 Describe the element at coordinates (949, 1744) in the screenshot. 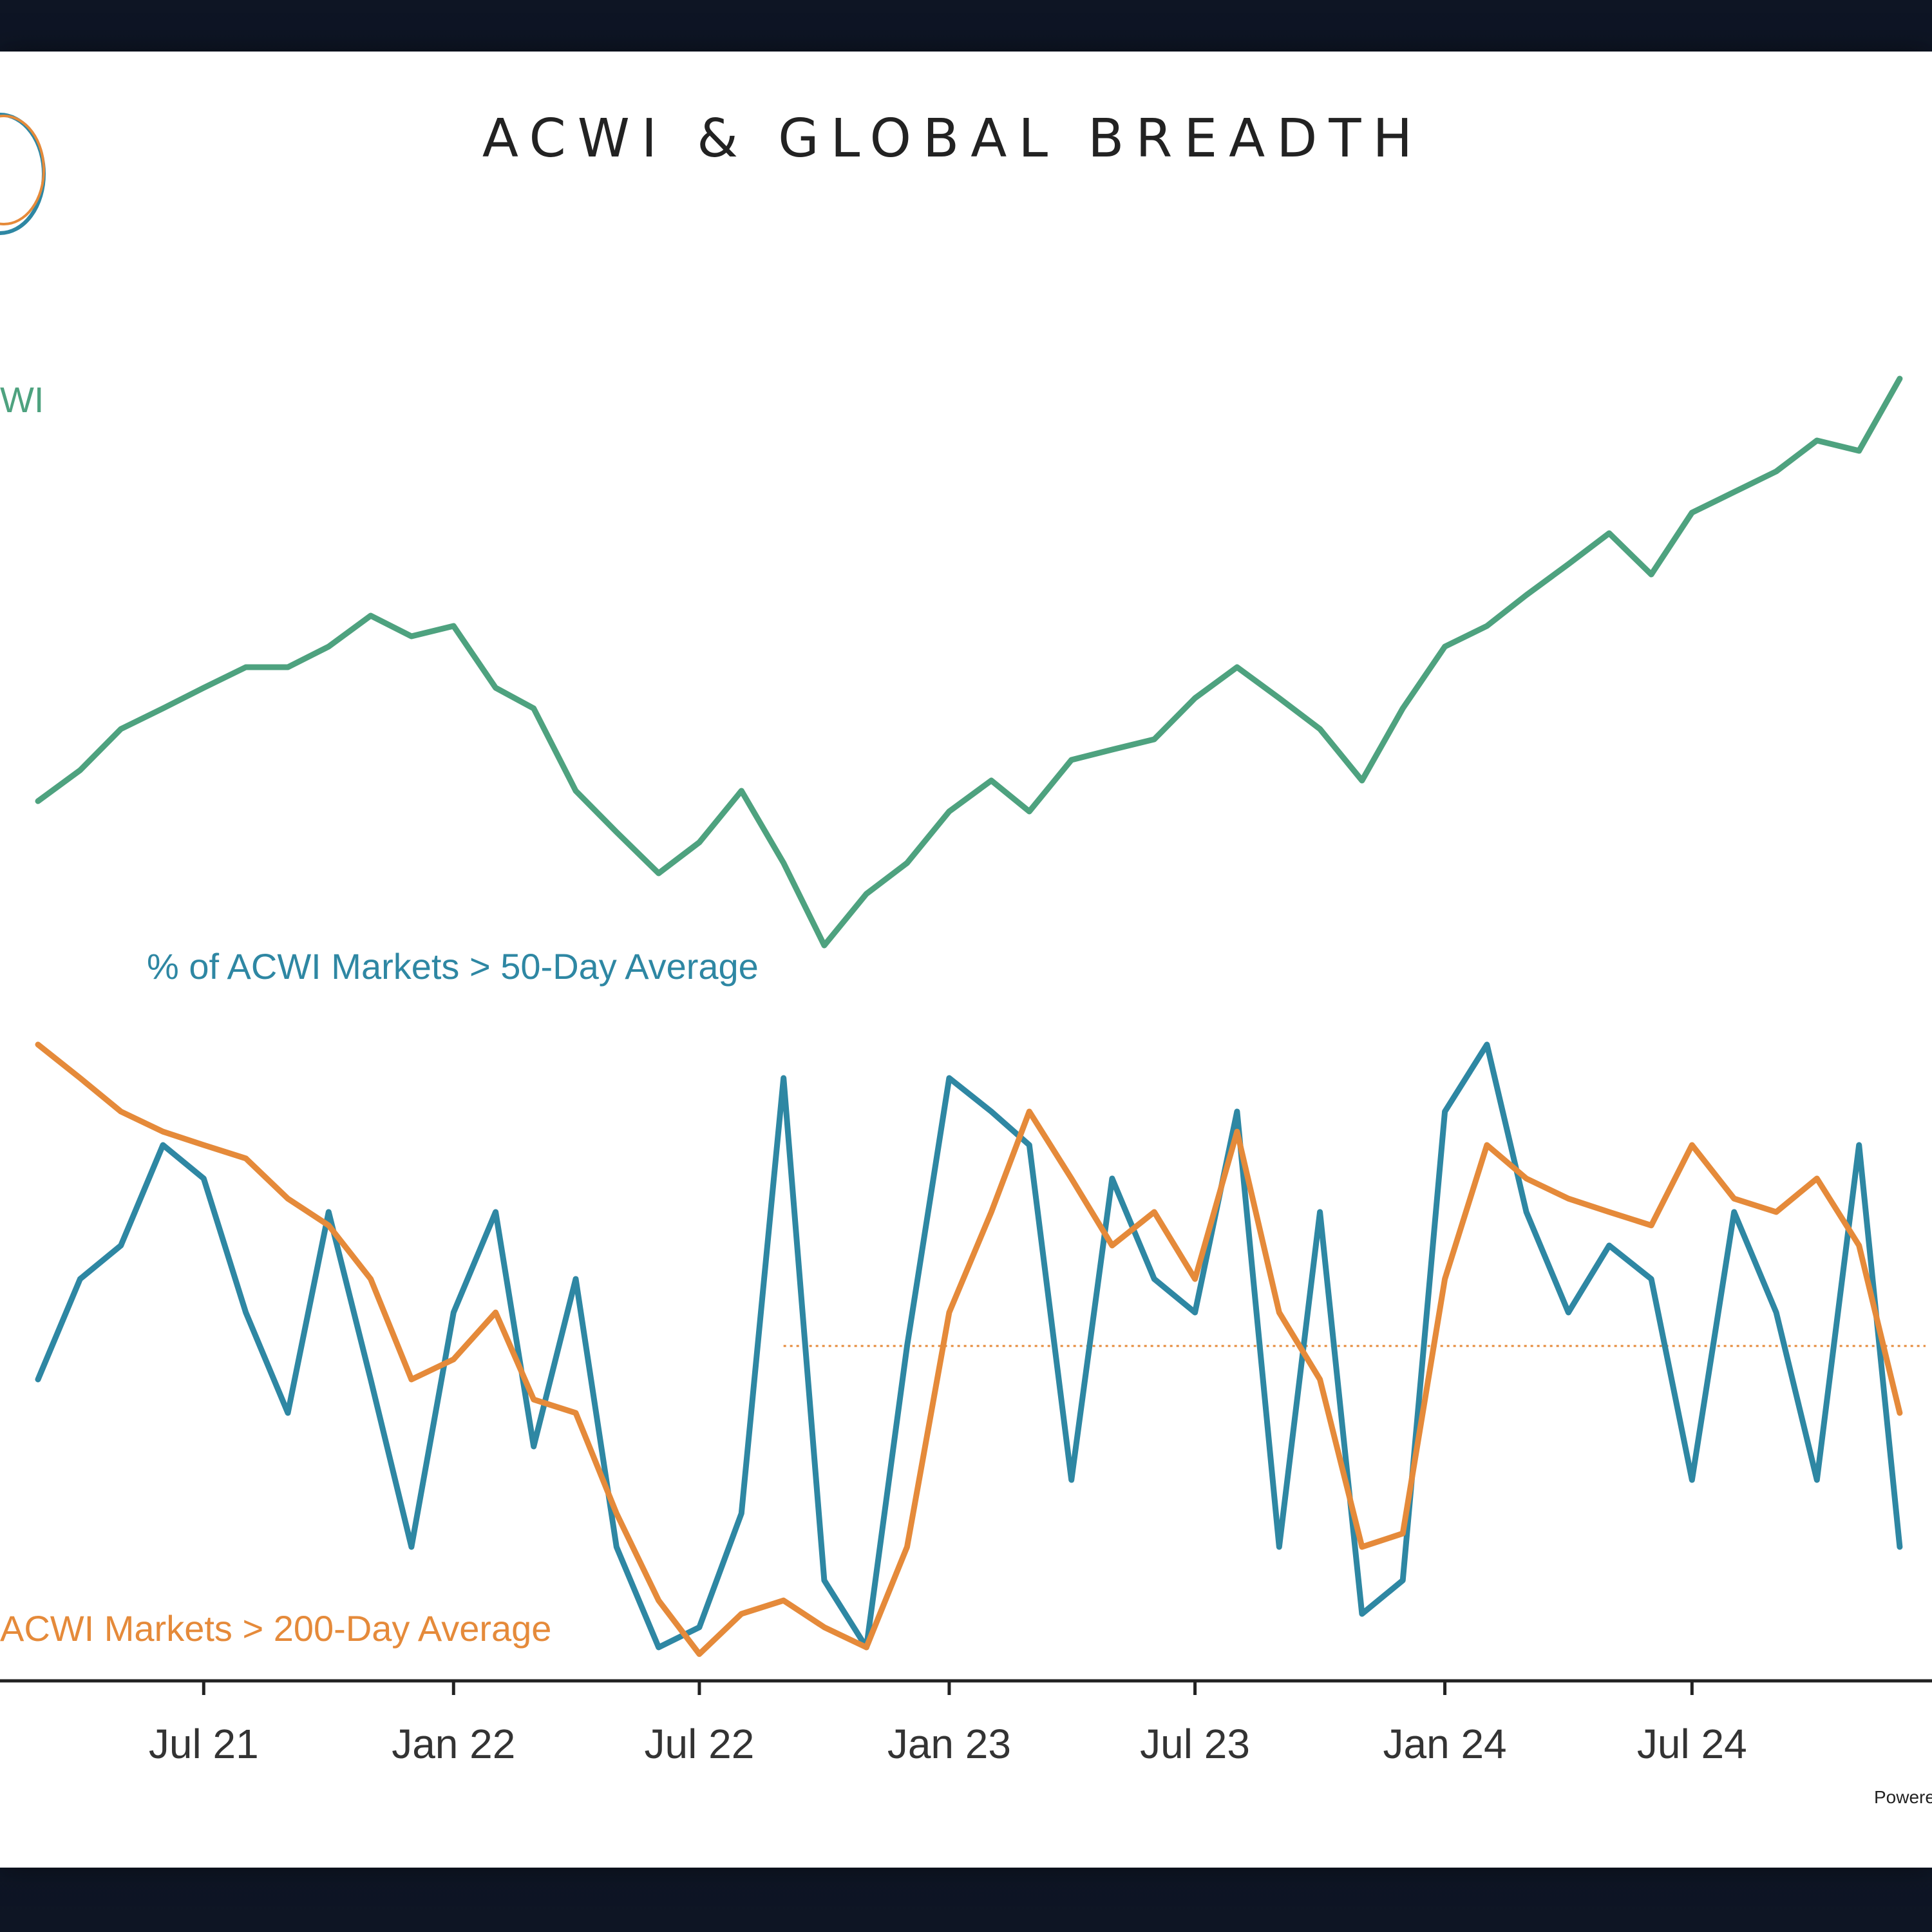

I see `x-tick-label: Jan 23` at that location.